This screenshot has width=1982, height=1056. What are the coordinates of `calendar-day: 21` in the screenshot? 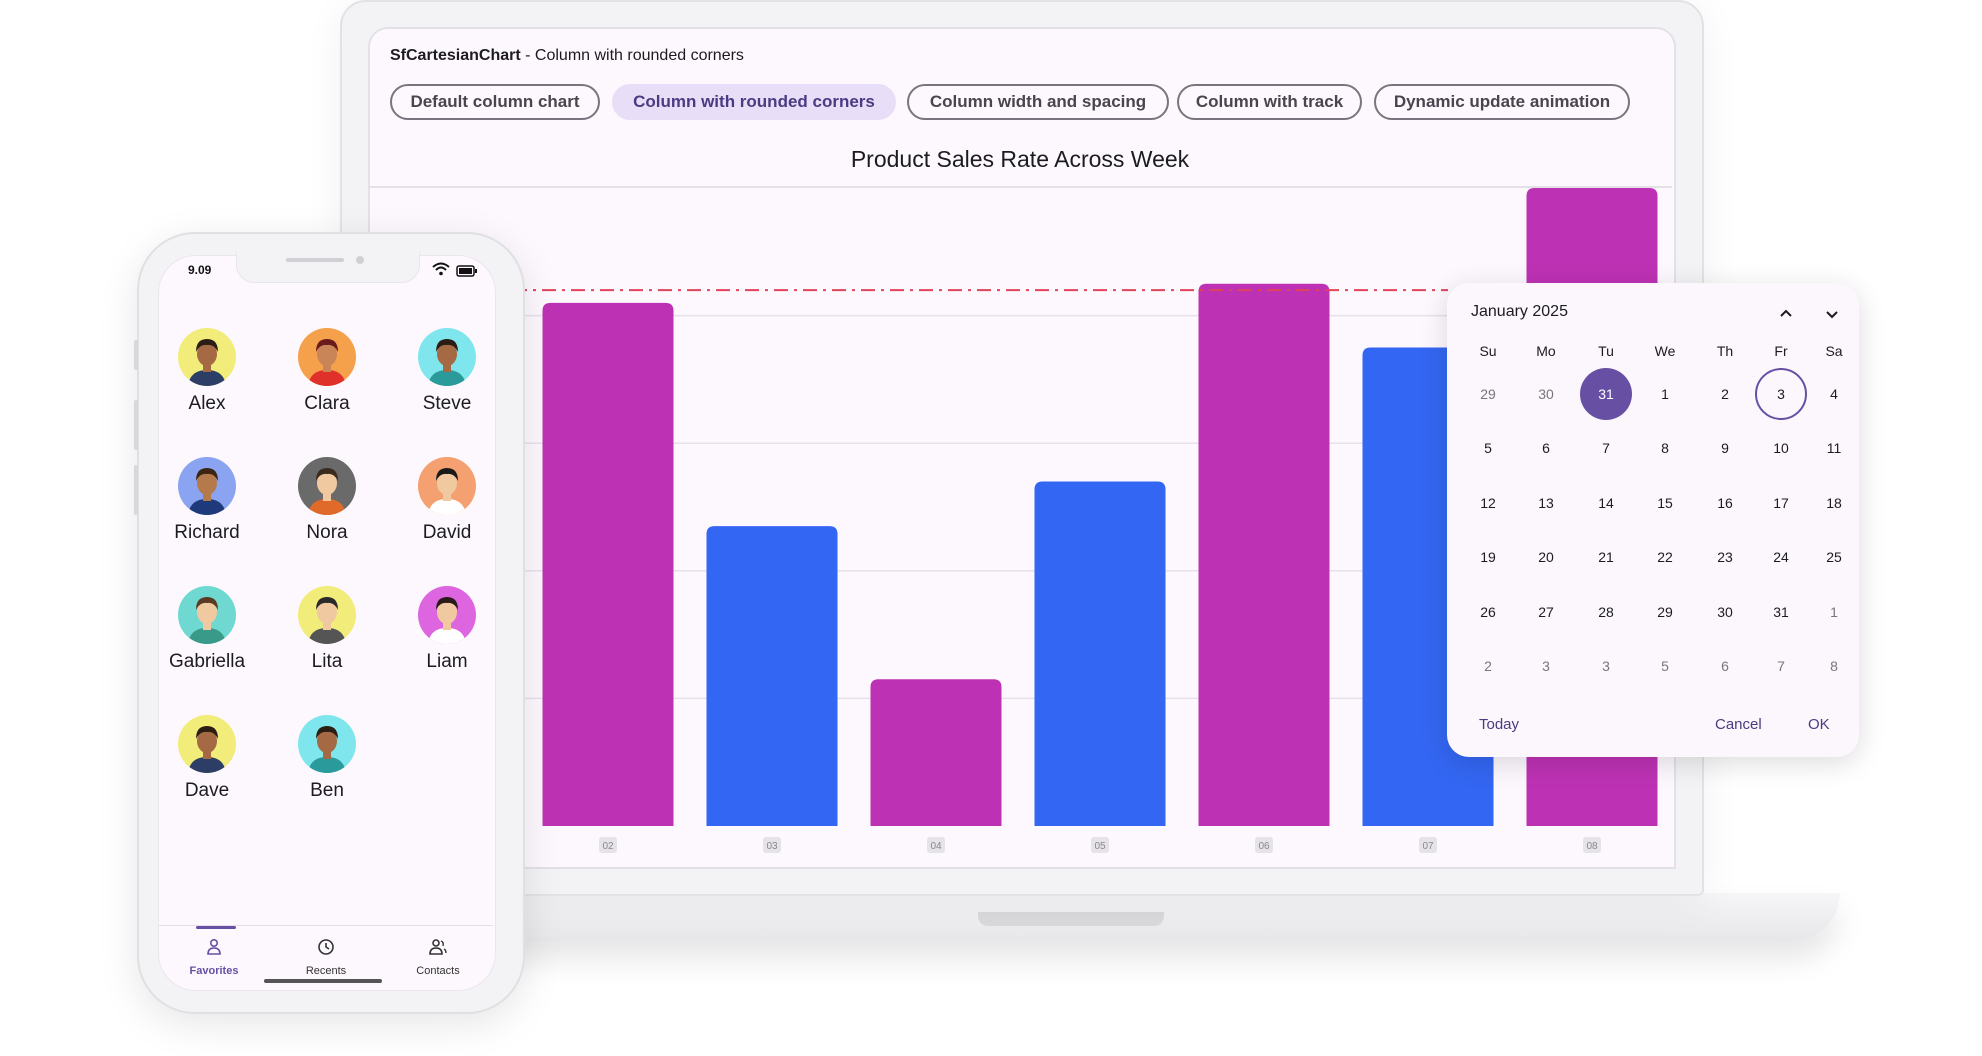 It's located at (1606, 557).